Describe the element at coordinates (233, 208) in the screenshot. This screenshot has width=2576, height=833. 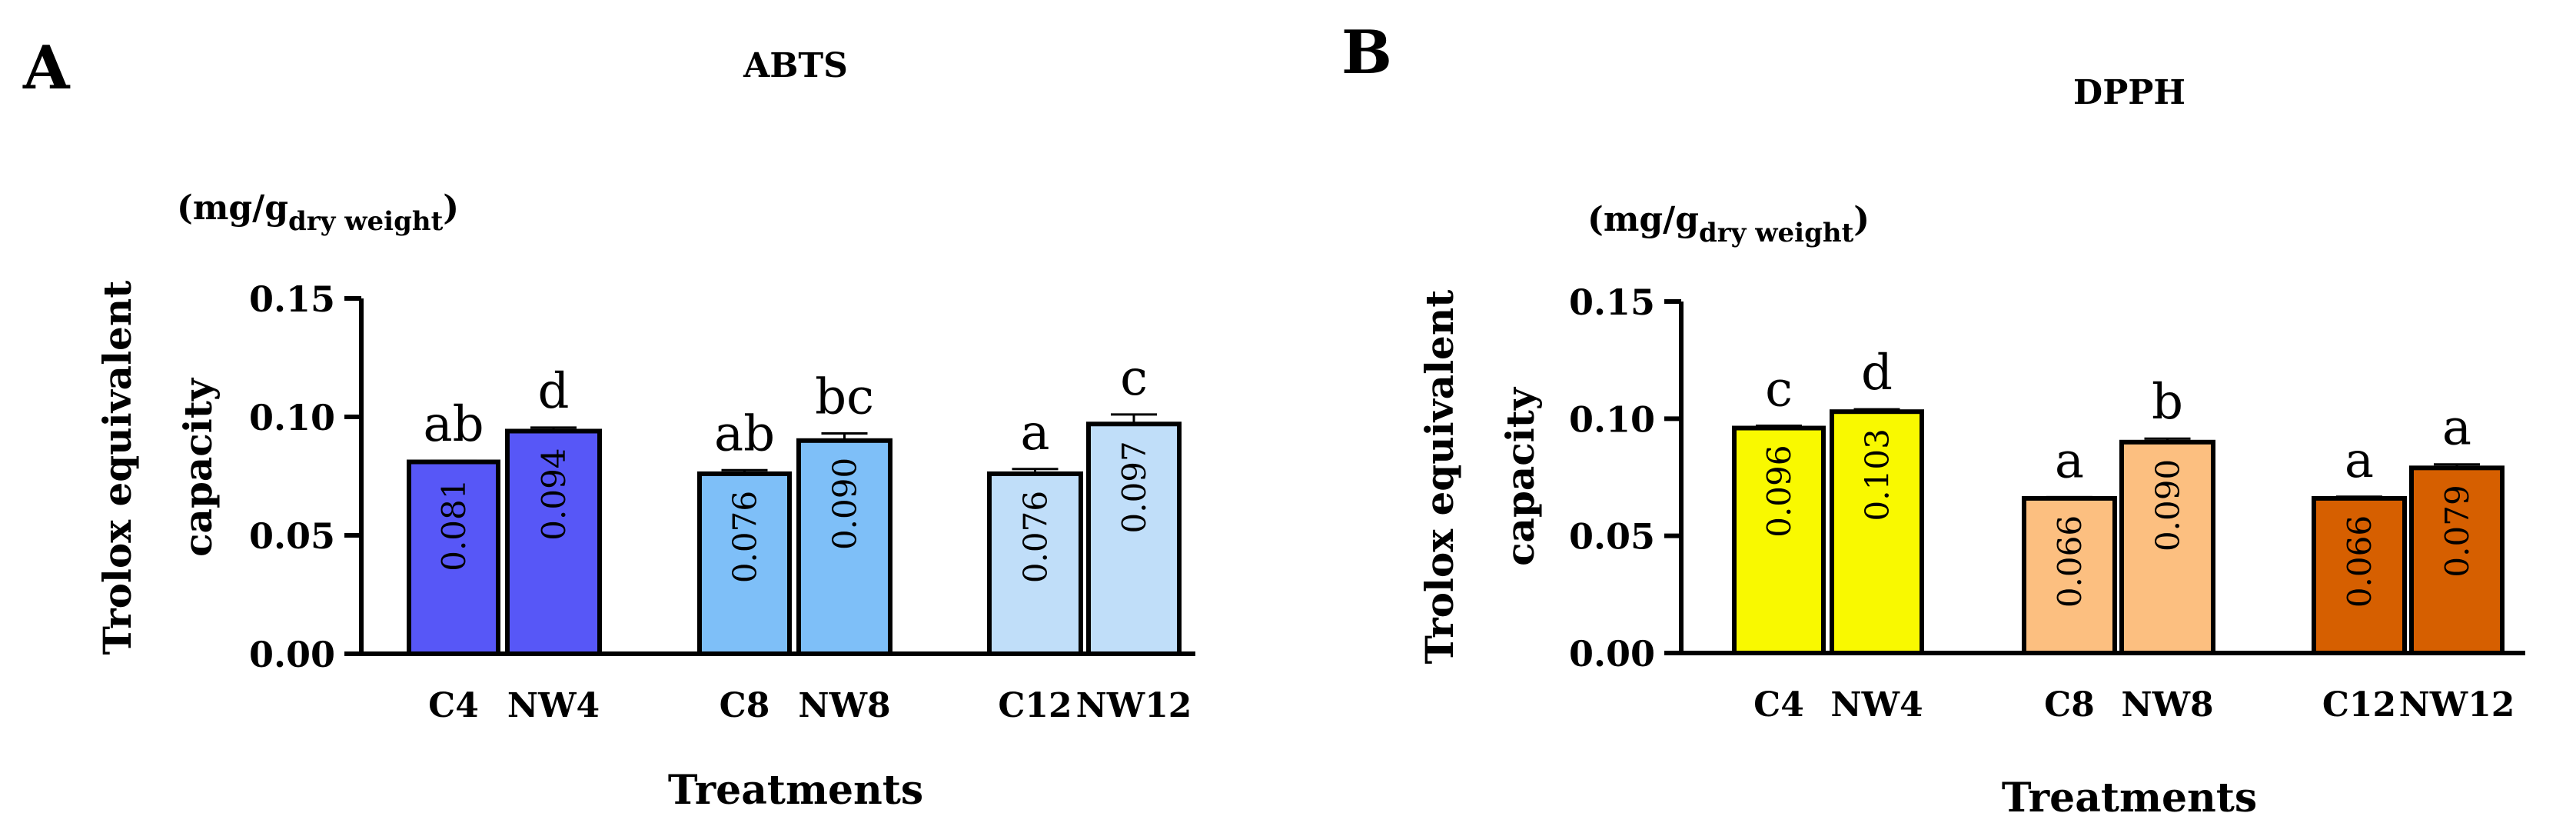
I see `panel-a-unit-main: (mg/g` at that location.